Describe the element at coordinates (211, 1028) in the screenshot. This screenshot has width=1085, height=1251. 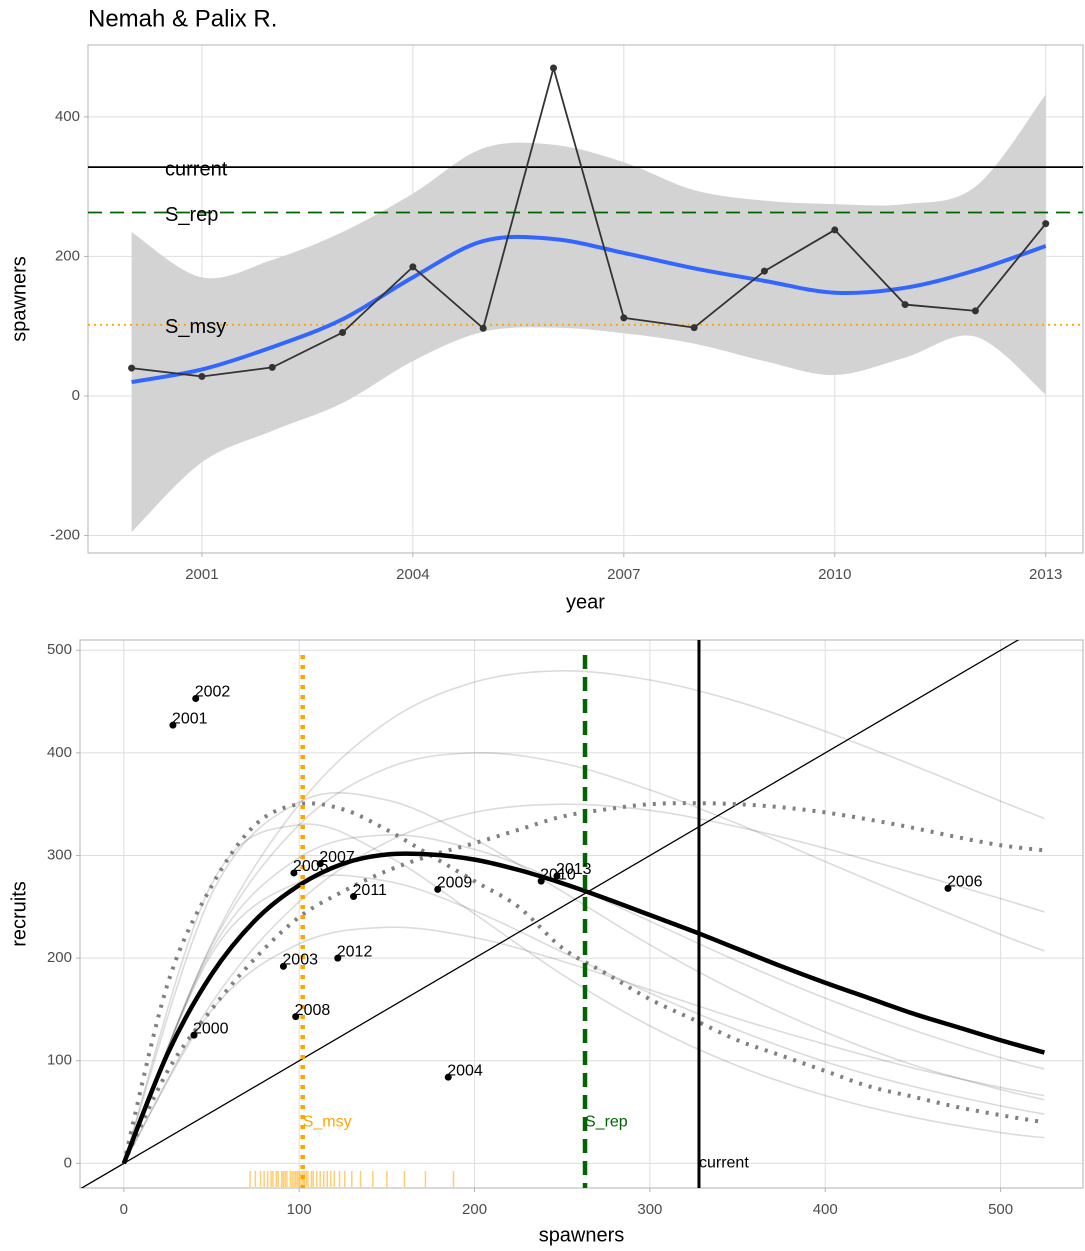
I see `point-label: 2000` at that location.